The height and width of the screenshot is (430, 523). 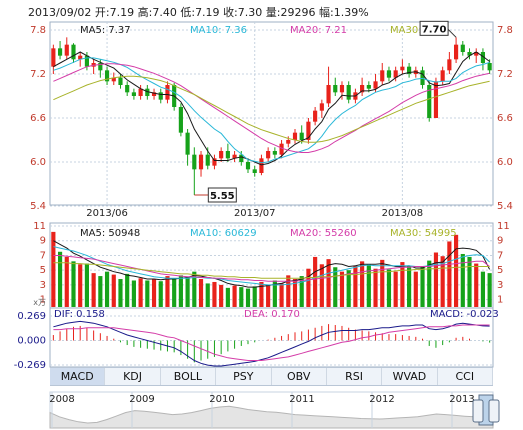 I want to click on volume-y-tick-left: 3, so click(x=43, y=285).